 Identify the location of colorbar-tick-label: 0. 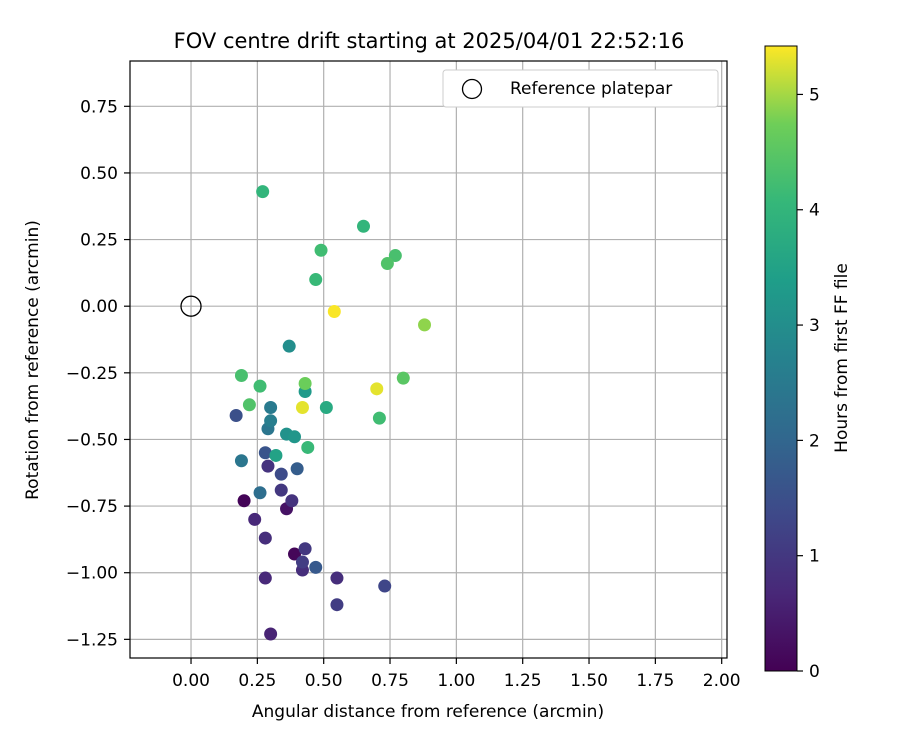
(814, 672).